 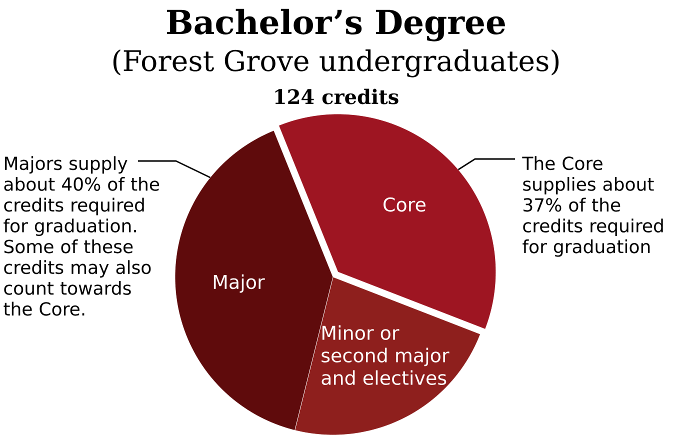 I want to click on slice-label: Major, so click(x=239, y=283).